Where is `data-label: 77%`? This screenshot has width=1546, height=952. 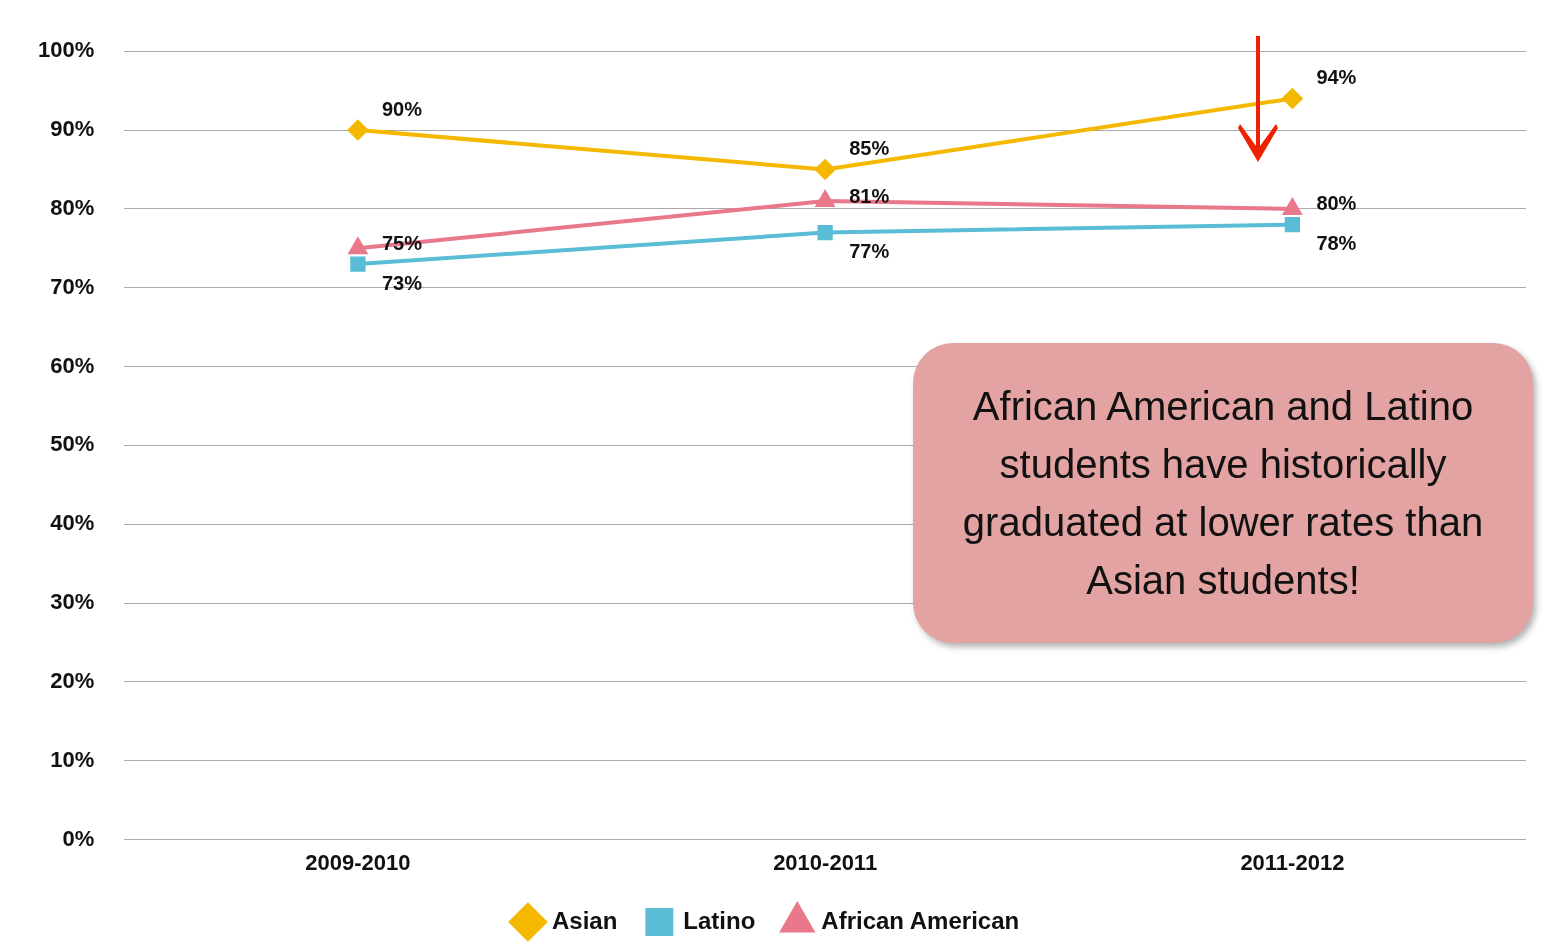
data-label: 77% is located at coordinates (869, 251).